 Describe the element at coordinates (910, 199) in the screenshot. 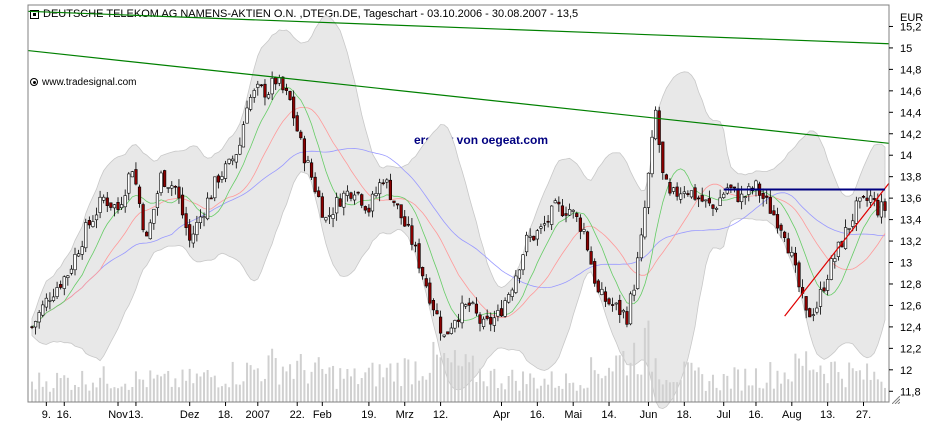

I see `y-tick-label: 13,6` at that location.